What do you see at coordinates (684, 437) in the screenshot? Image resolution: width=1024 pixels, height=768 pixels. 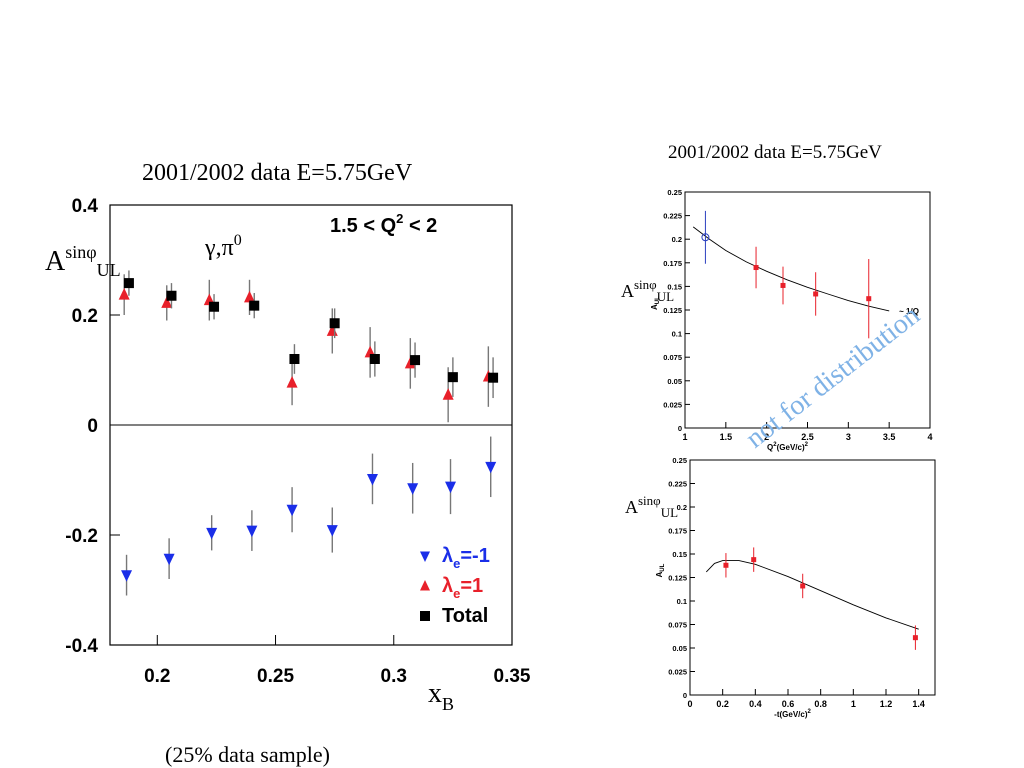 I see `q2-x-tick-label-part: 1` at bounding box center [684, 437].